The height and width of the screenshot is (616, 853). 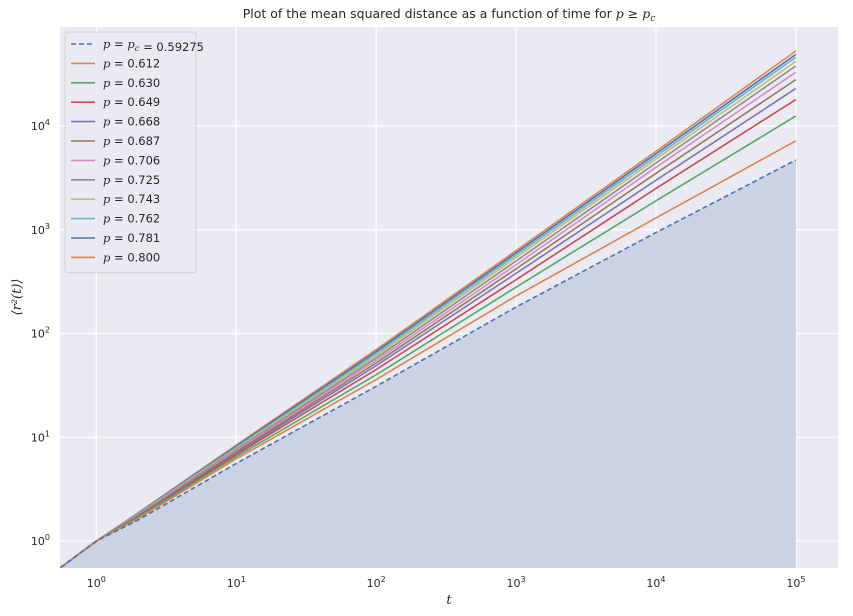 What do you see at coordinates (795, 582) in the screenshot?
I see `x-tick-label-5: 10⁵` at bounding box center [795, 582].